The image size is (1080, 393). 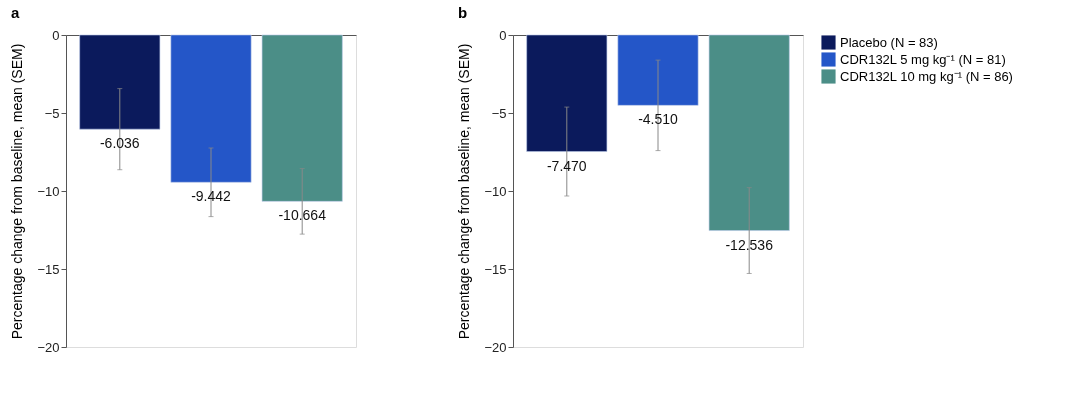 I want to click on legend-label: CDR132L 5 mg kg⁻¹ (N = 81), so click(x=923, y=59).